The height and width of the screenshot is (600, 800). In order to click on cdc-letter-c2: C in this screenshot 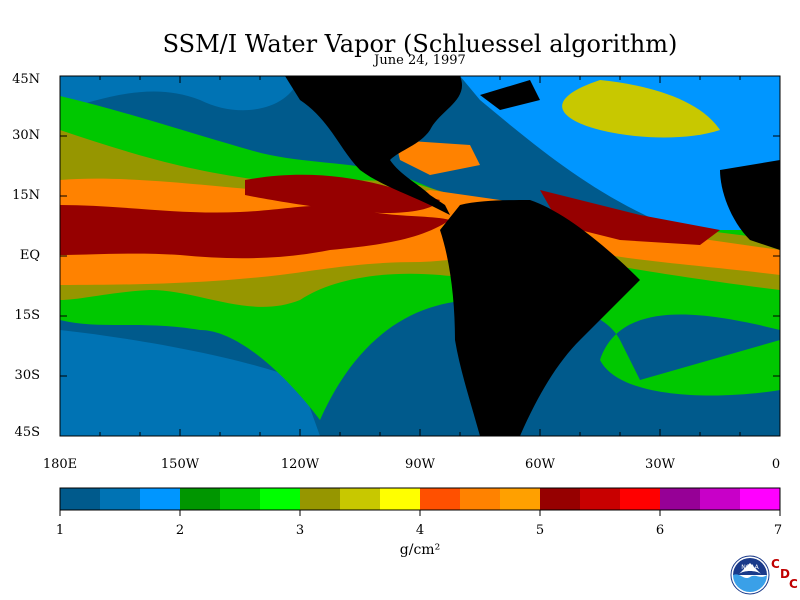, I will do `click(793, 584)`.